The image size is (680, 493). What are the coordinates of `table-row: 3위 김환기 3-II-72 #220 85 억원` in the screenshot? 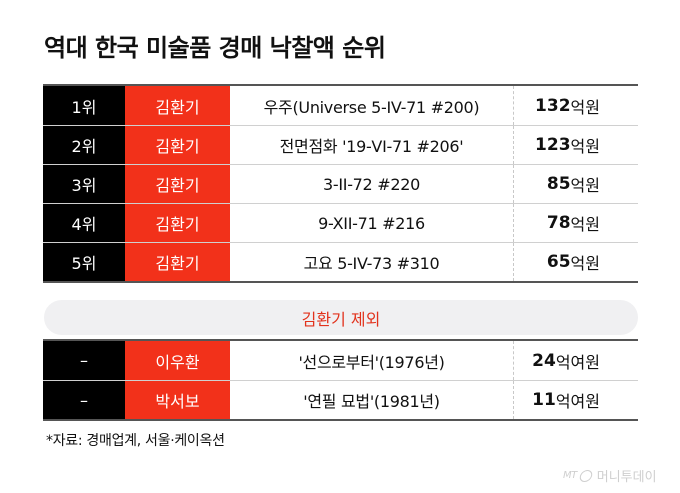 It's located at (340, 183).